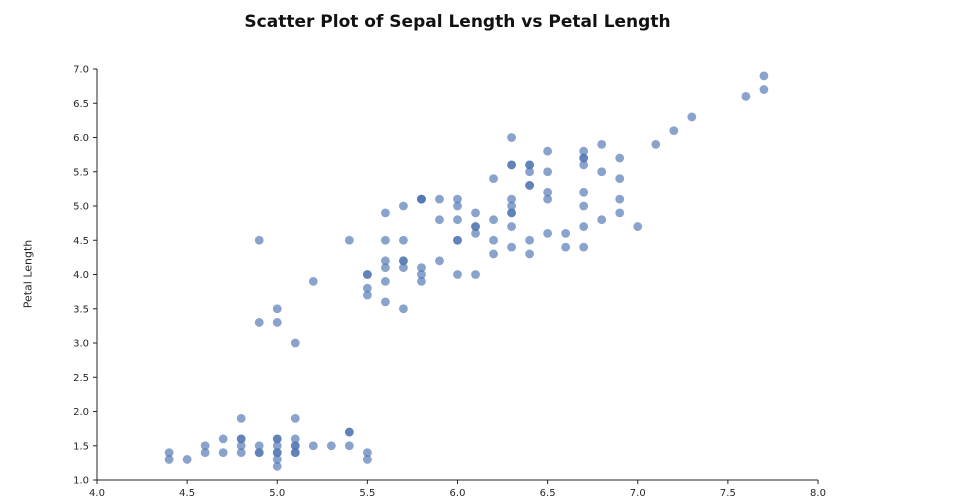 This screenshot has height=500, width=960. What do you see at coordinates (187, 493) in the screenshot?
I see `x-tick-label: 4.5` at bounding box center [187, 493].